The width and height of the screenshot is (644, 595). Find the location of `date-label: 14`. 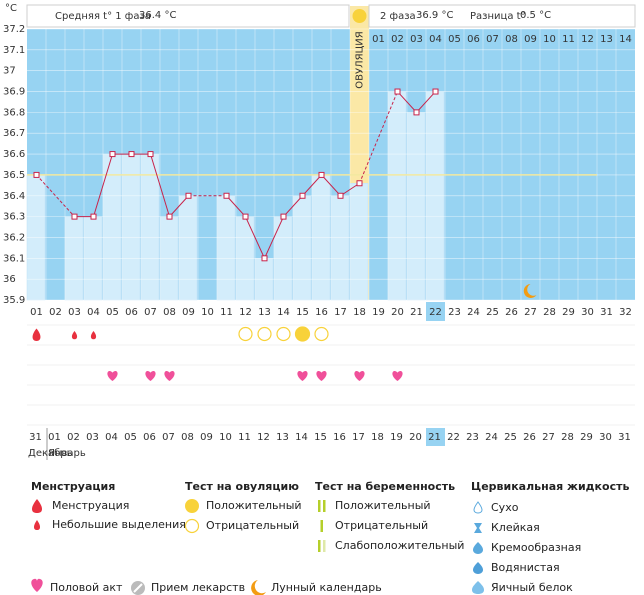

date-label: 14 is located at coordinates (301, 437).